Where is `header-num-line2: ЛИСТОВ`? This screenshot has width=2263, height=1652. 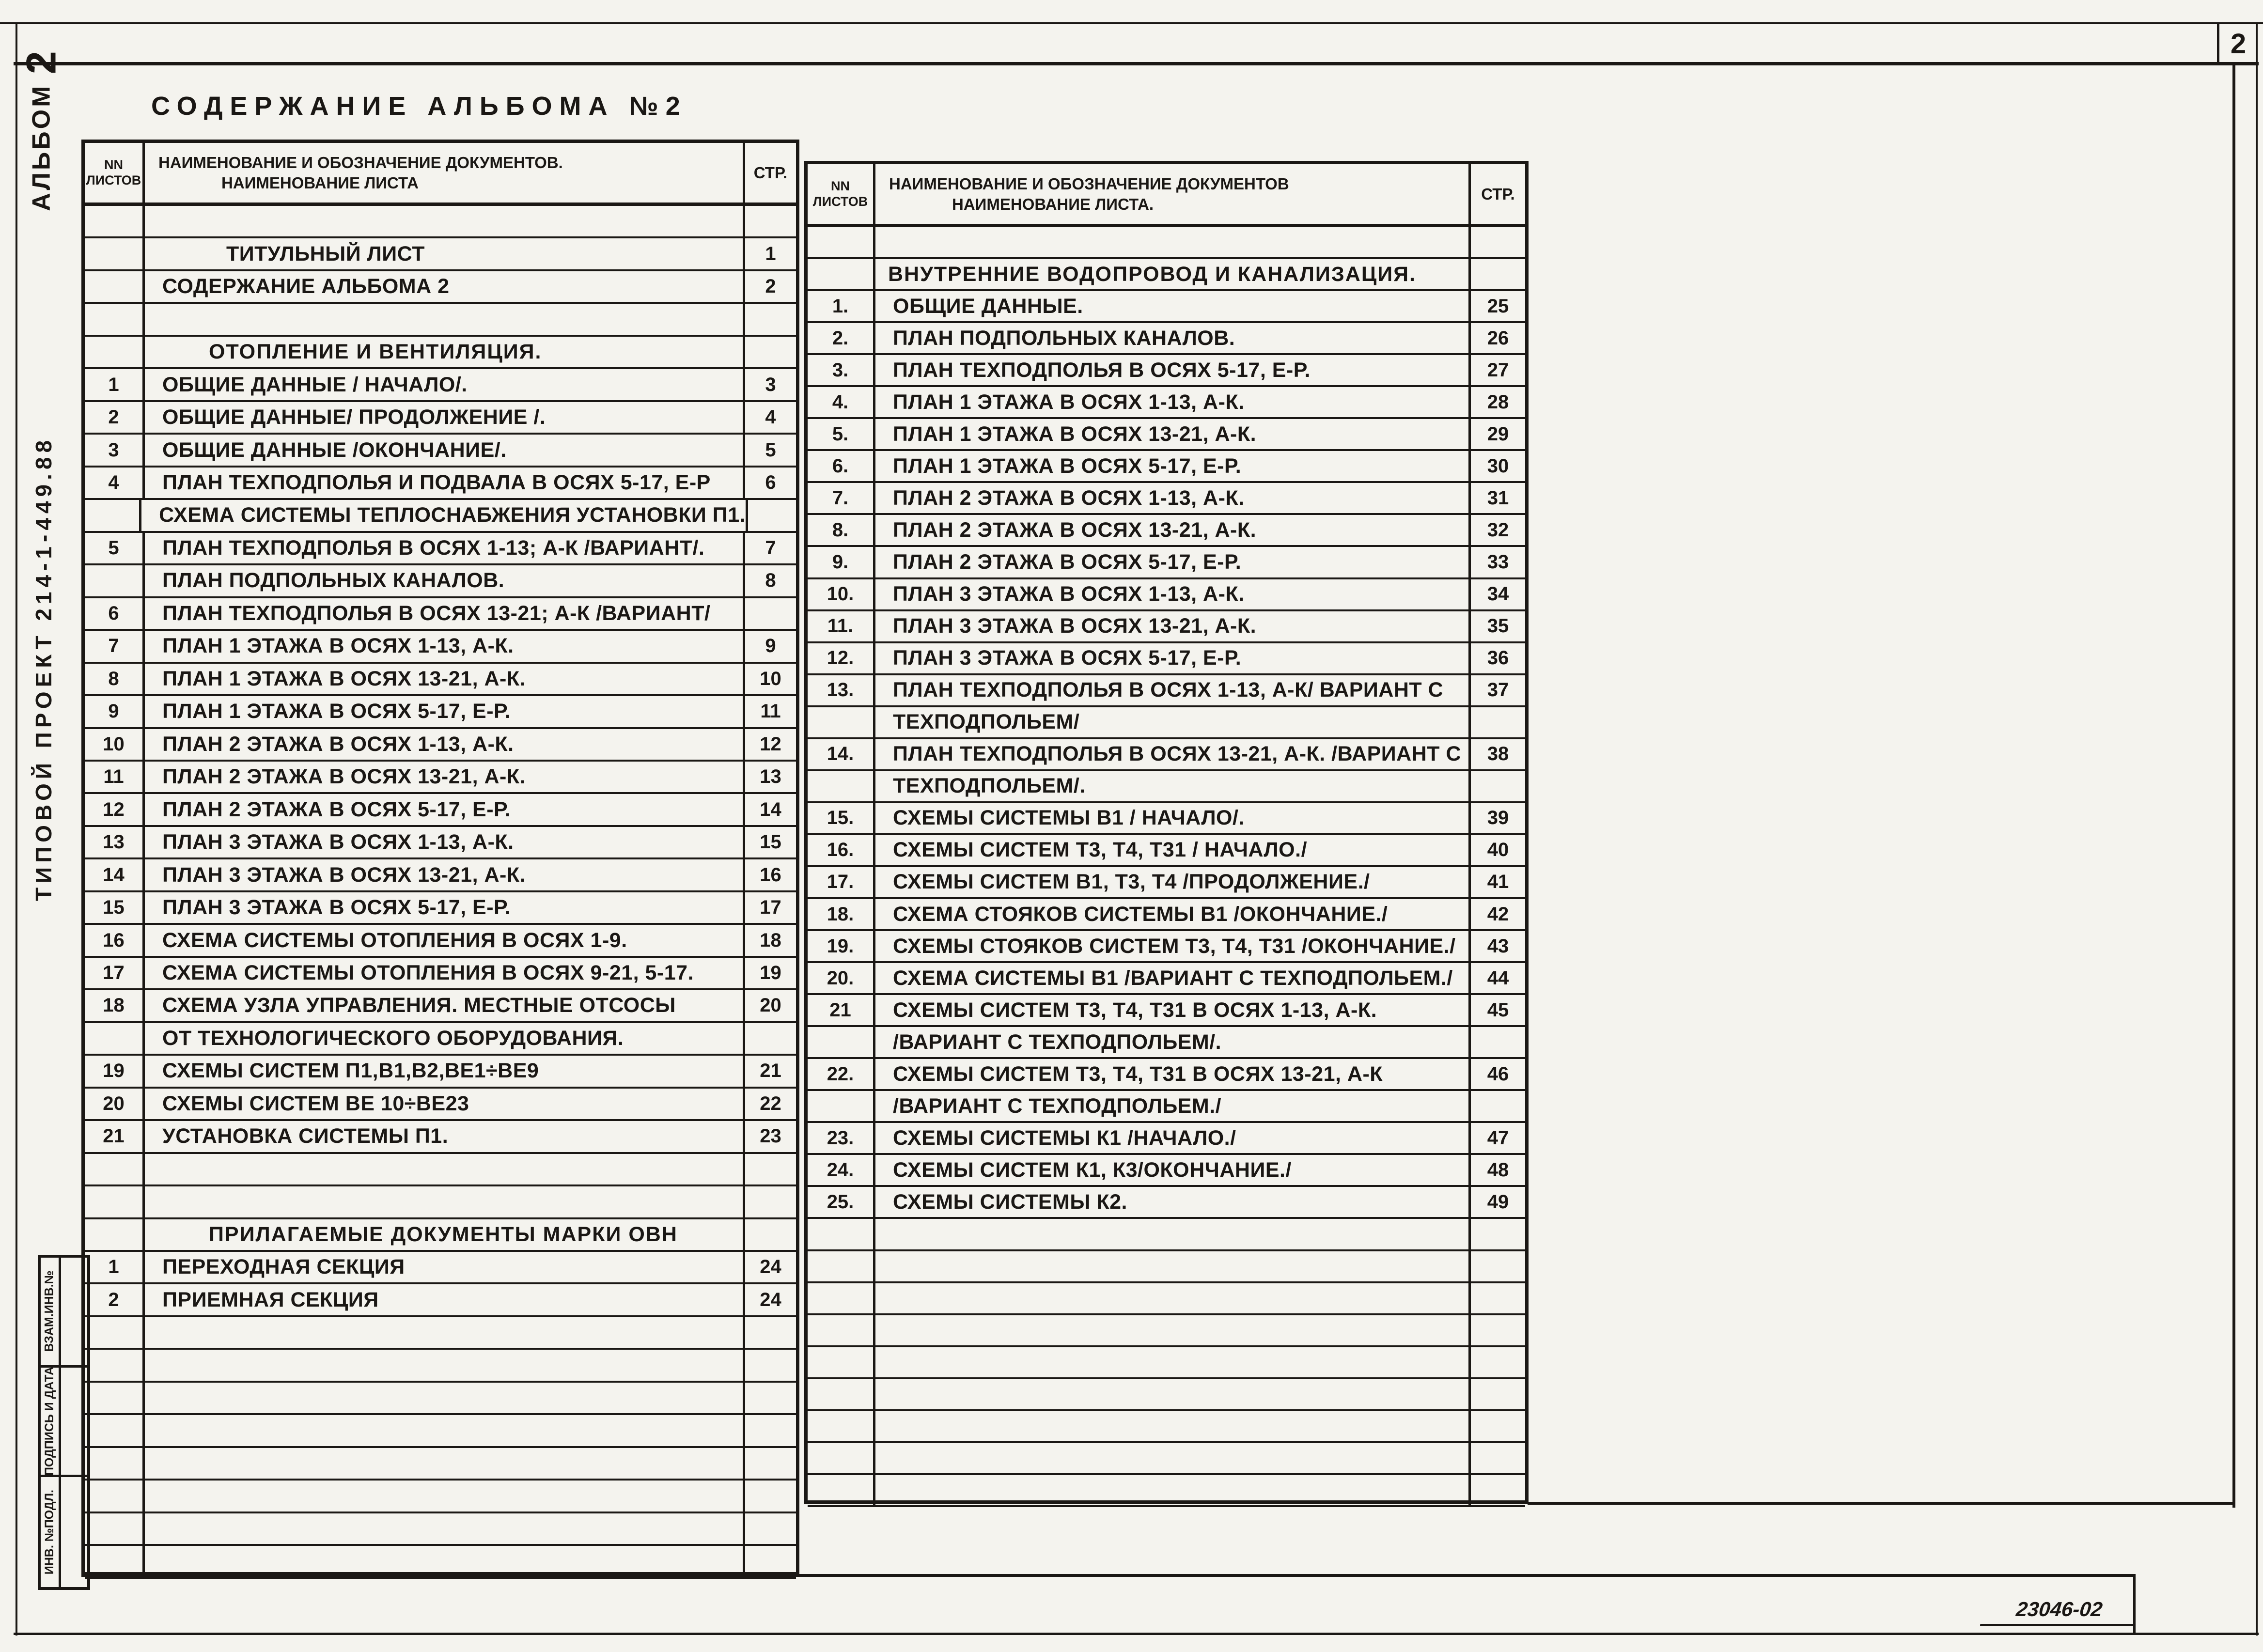
header-num-line2: ЛИСТОВ is located at coordinates (840, 201).